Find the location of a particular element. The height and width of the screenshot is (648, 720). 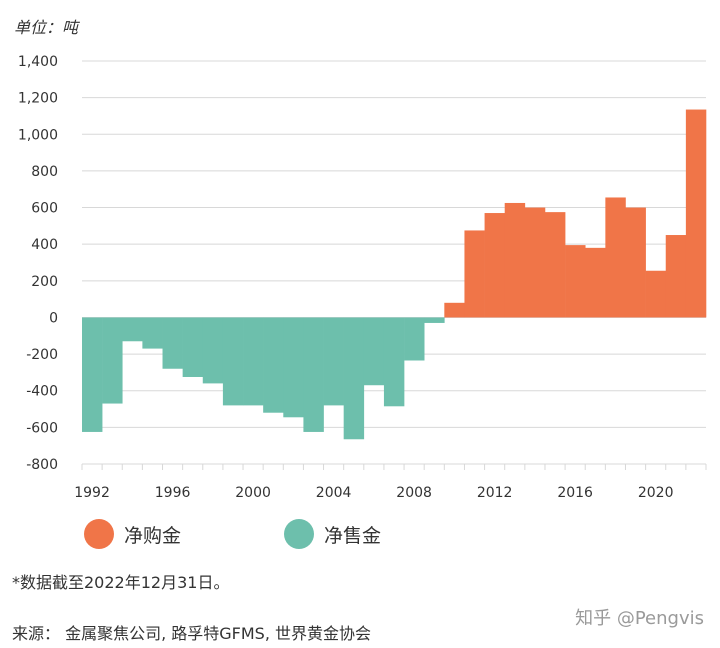

bar-2009 is located at coordinates (434, 320).